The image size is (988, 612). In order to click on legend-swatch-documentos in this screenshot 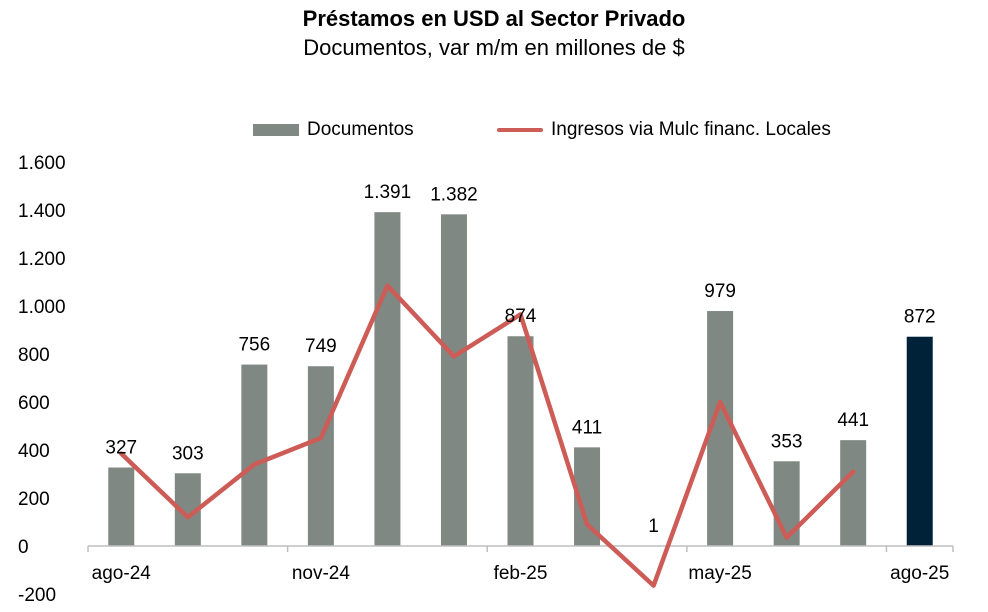, I will do `click(276, 130)`.